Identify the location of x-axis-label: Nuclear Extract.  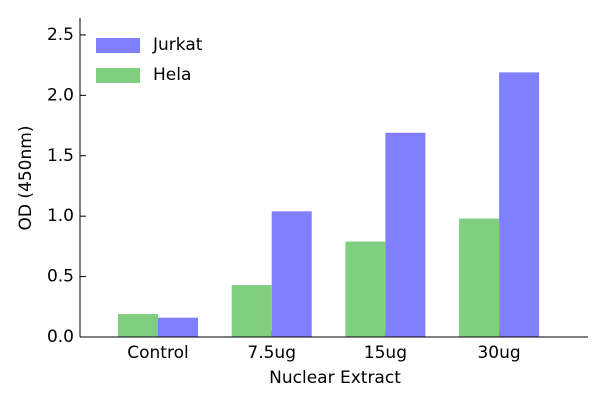
(335, 378).